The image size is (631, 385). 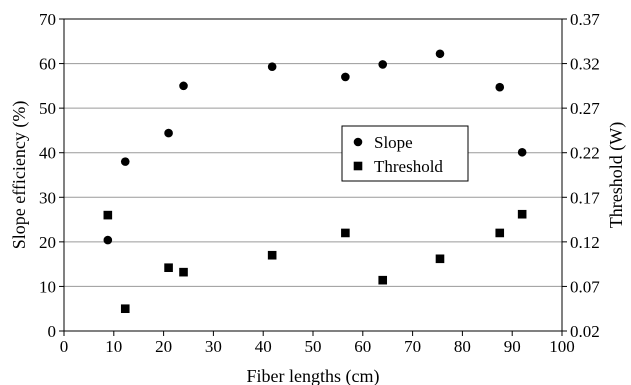 What do you see at coordinates (163, 346) in the screenshot?
I see `x-tick-label: 20` at bounding box center [163, 346].